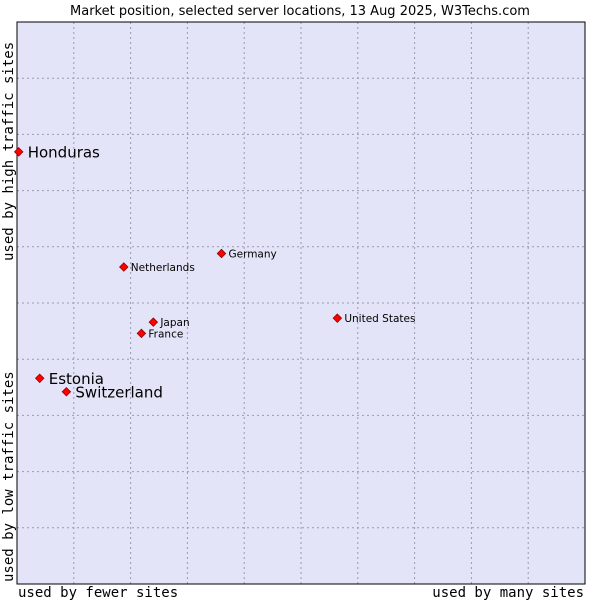 The image size is (600, 600). I want to click on point-marker-germany, so click(221, 253).